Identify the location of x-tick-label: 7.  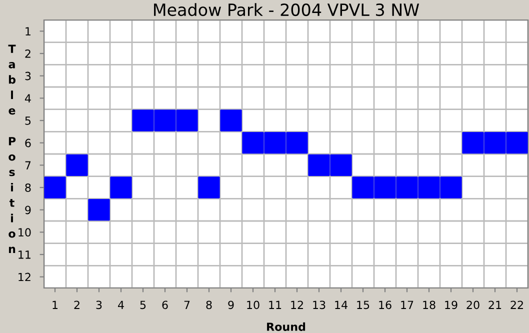
(187, 304).